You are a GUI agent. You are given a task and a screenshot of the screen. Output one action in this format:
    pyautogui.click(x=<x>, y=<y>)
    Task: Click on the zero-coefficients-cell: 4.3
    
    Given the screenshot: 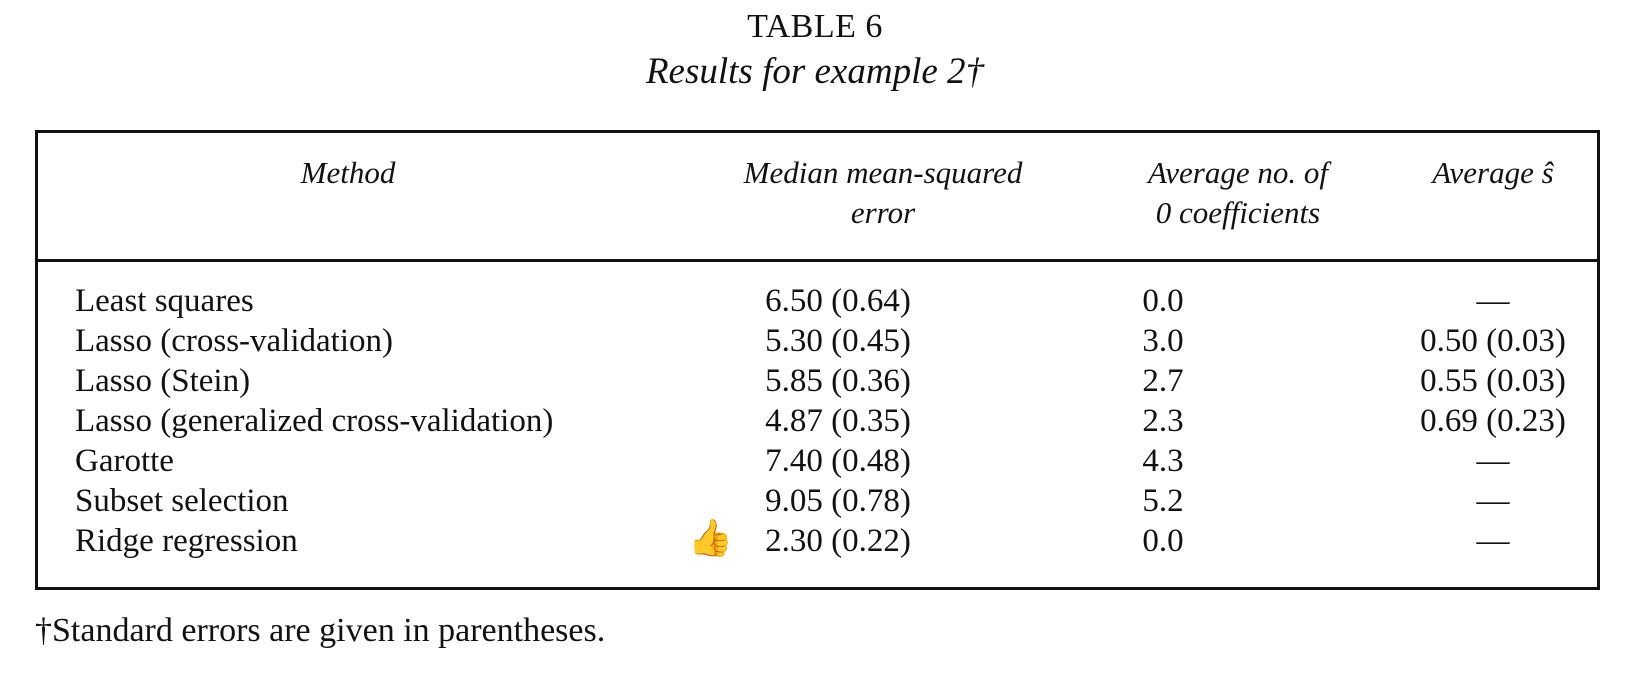 What is the action you would take?
    pyautogui.click(x=1163, y=461)
    